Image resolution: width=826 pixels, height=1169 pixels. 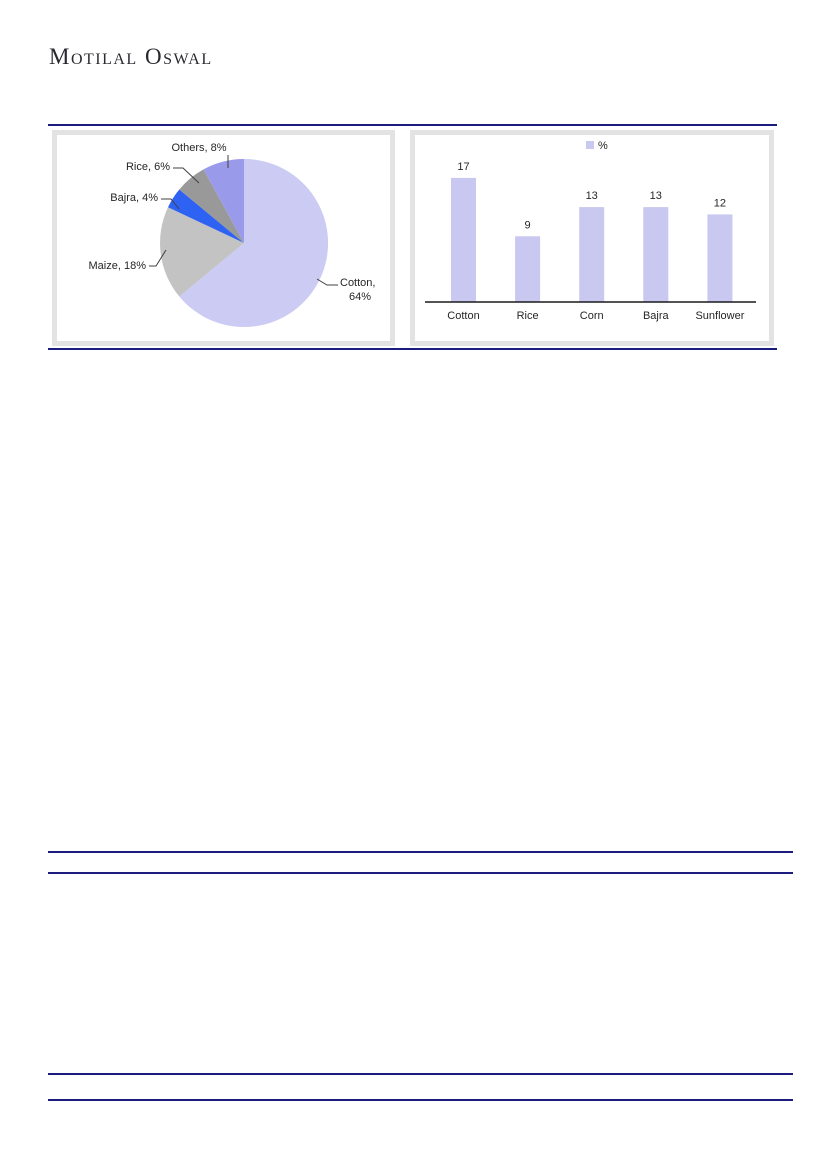 What do you see at coordinates (719, 316) in the screenshot?
I see `bar-category-sunflower: Sunflower` at bounding box center [719, 316].